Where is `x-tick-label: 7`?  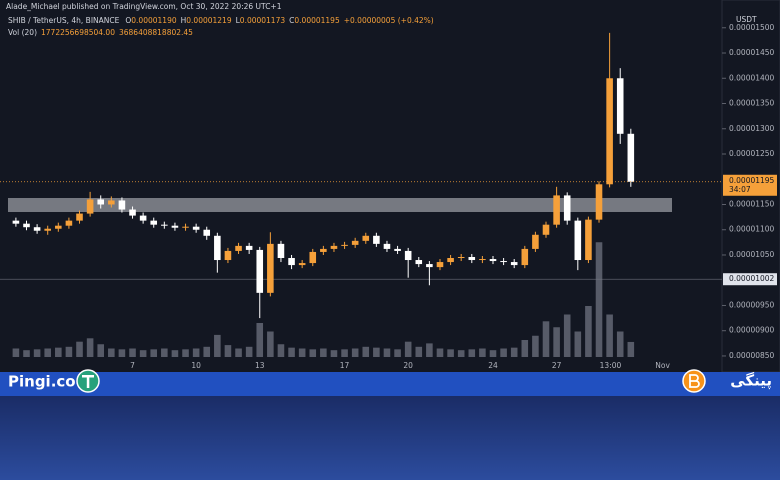 x-tick-label: 7 is located at coordinates (132, 365).